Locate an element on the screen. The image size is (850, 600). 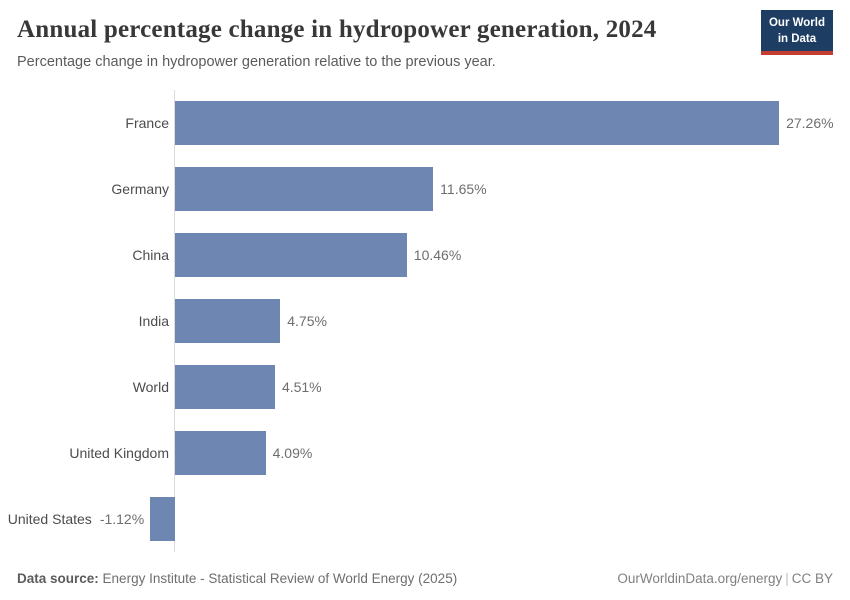
bar-world is located at coordinates (225, 387).